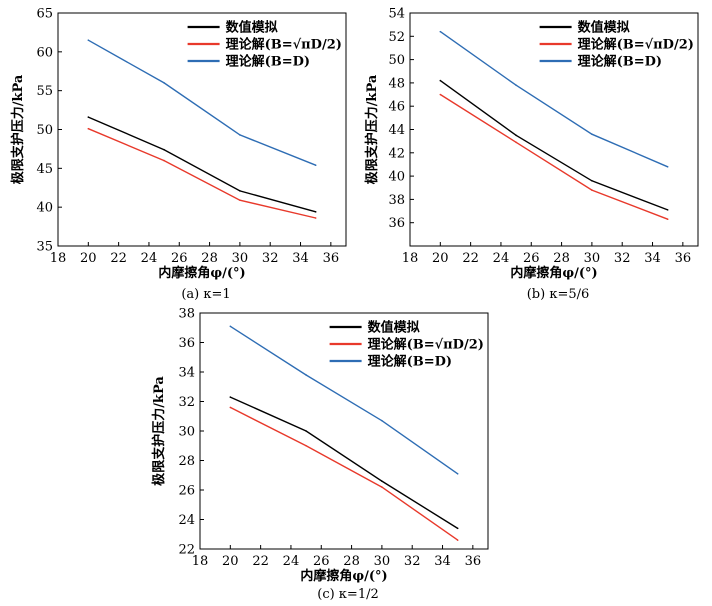 The width and height of the screenshot is (712, 606). I want to click on y-tick-label: 54, so click(396, 14).